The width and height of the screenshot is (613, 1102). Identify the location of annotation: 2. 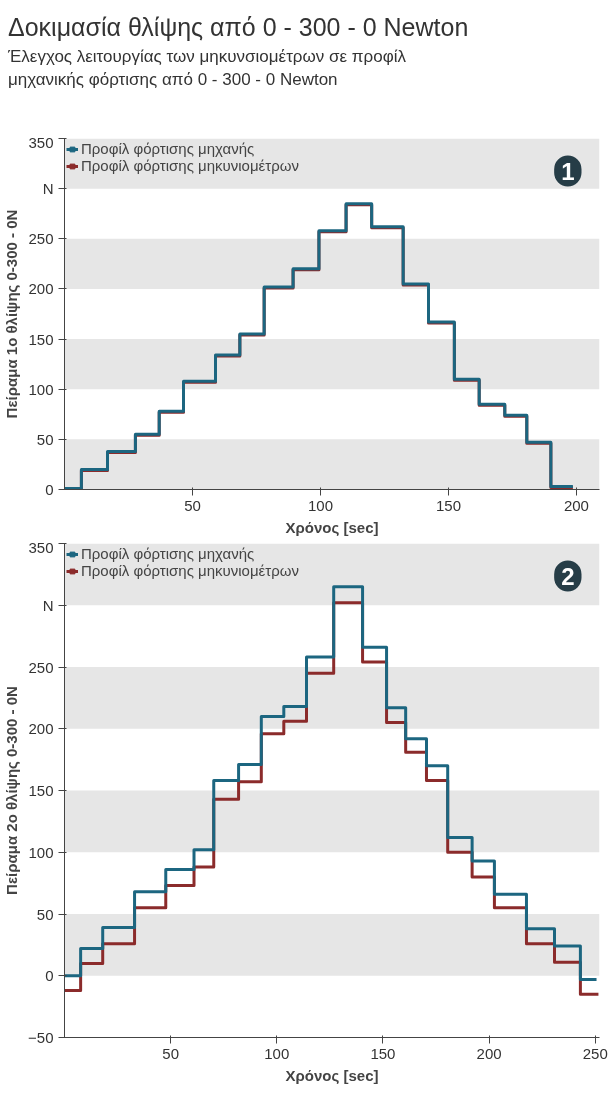
(568, 576).